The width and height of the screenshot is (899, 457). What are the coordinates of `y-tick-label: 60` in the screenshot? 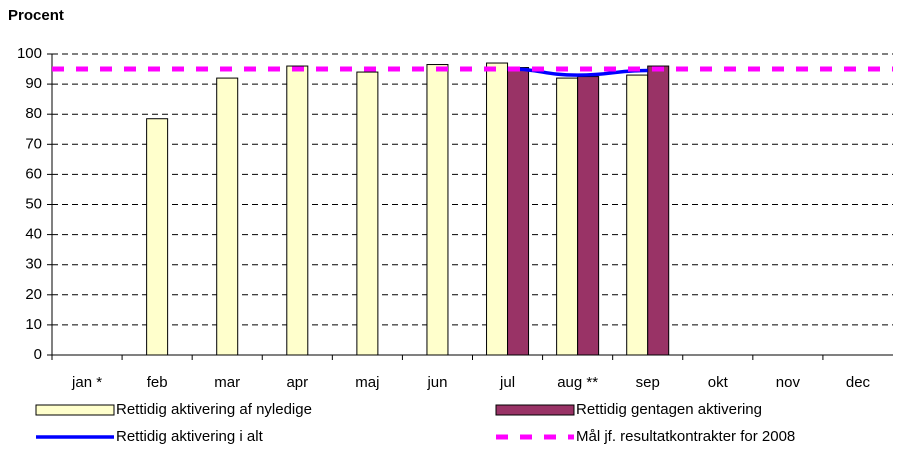 It's located at (33, 173).